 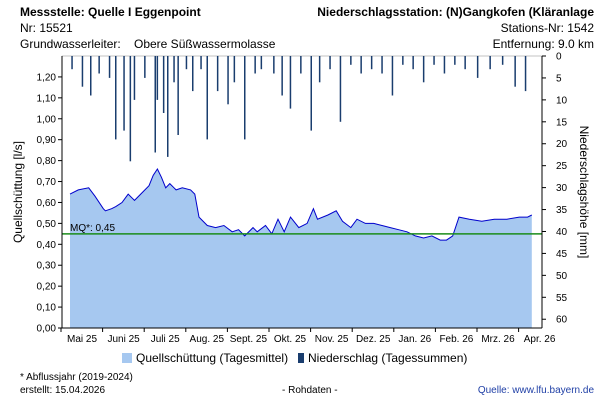 What do you see at coordinates (414, 339) in the screenshot?
I see `x-tick-label: Jan. 26` at bounding box center [414, 339].